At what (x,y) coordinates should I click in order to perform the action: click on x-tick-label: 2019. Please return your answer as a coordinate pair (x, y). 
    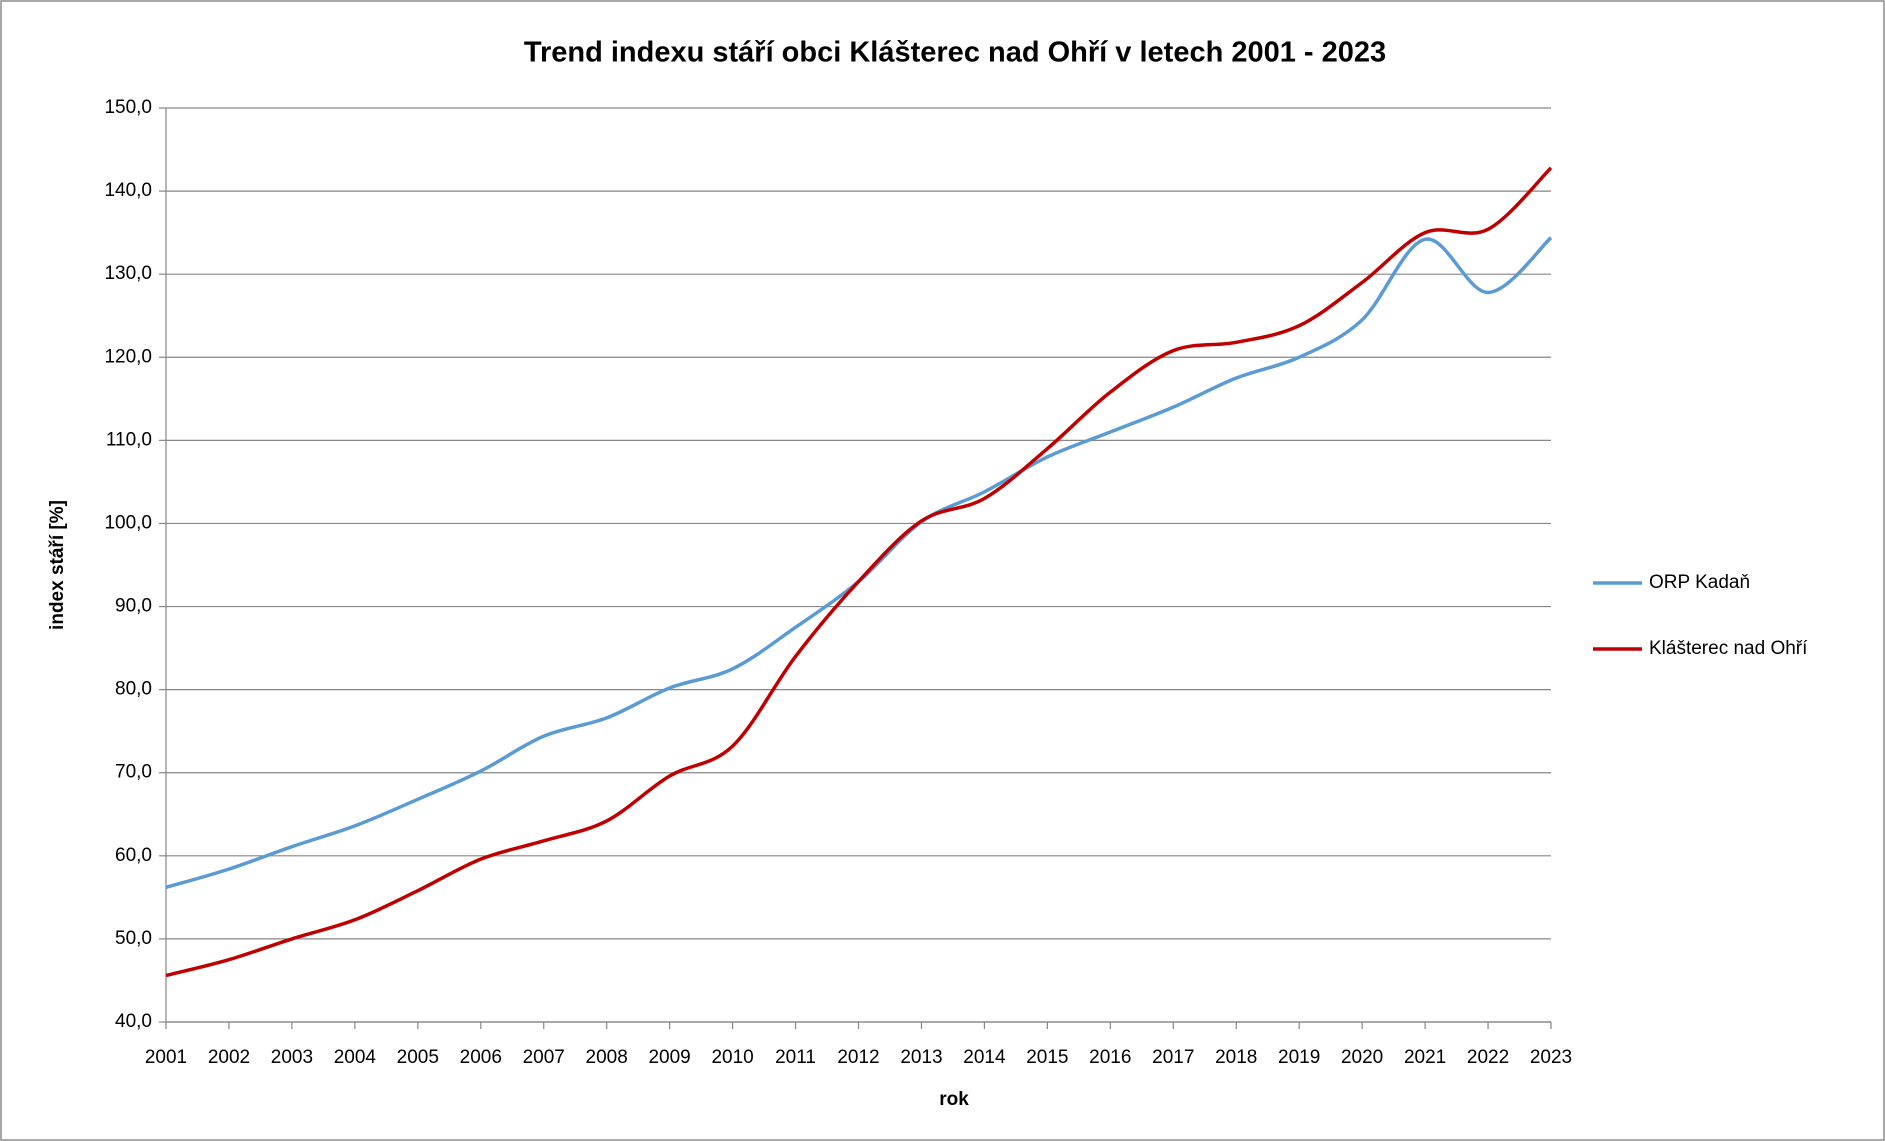
    Looking at the image, I should click on (1299, 1057).